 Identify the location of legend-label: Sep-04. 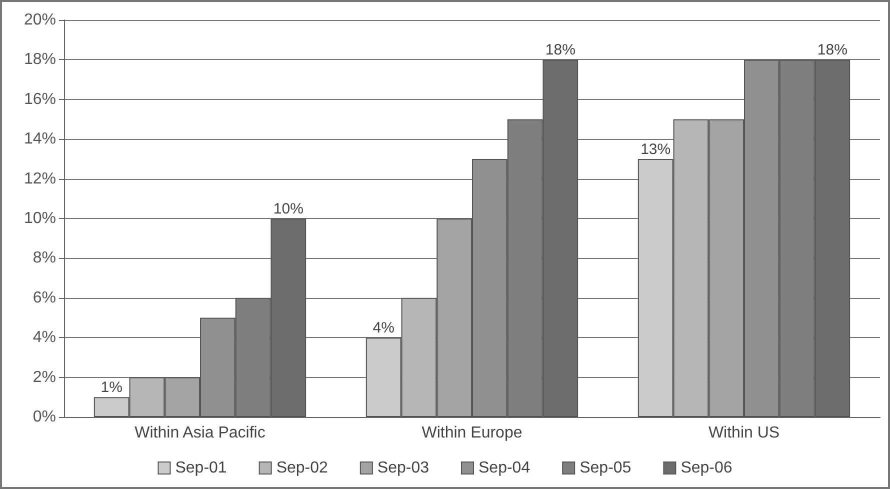
(504, 468).